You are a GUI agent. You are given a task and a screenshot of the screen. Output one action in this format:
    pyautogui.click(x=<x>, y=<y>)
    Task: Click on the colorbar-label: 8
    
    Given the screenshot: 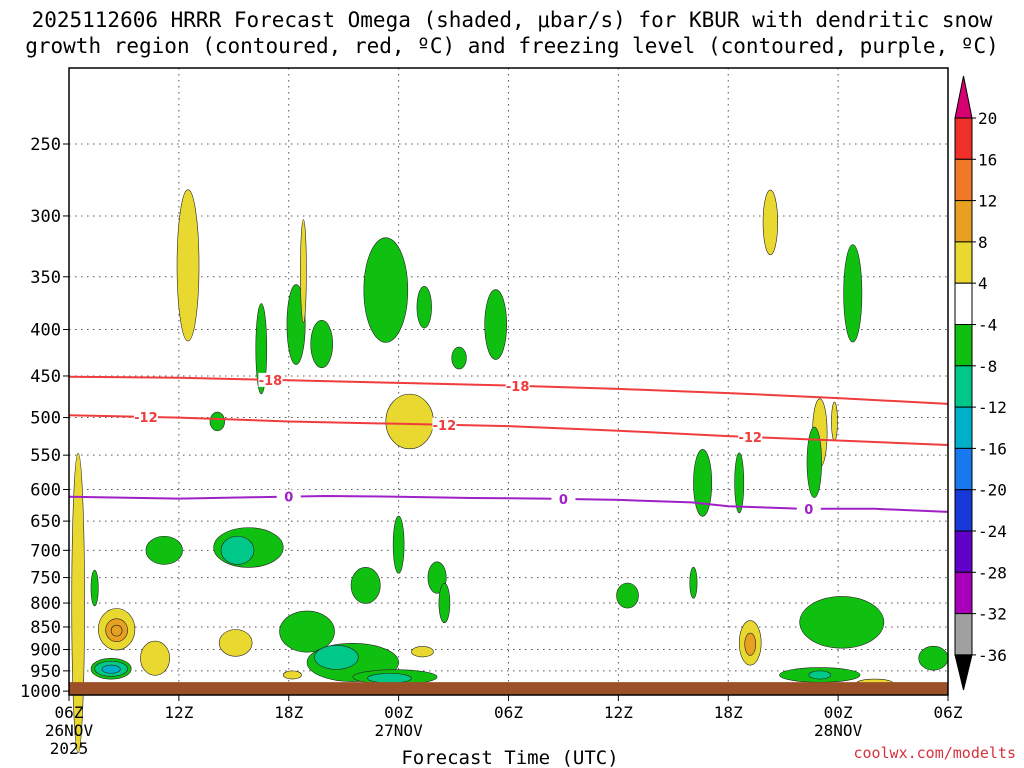 What is the action you would take?
    pyautogui.click(x=983, y=242)
    